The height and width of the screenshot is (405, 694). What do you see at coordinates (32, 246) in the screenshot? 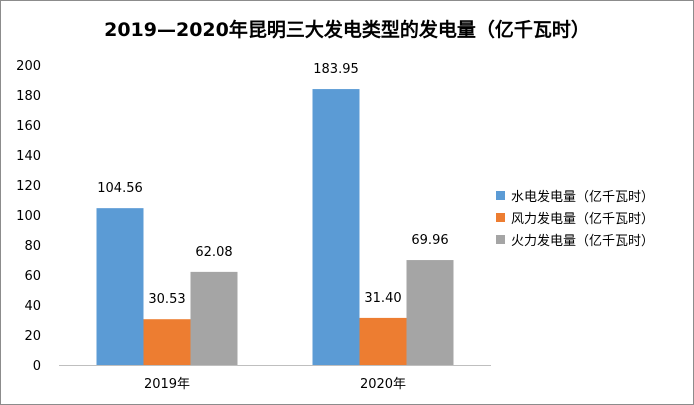
I see `y-tick-label: 80` at bounding box center [32, 246].